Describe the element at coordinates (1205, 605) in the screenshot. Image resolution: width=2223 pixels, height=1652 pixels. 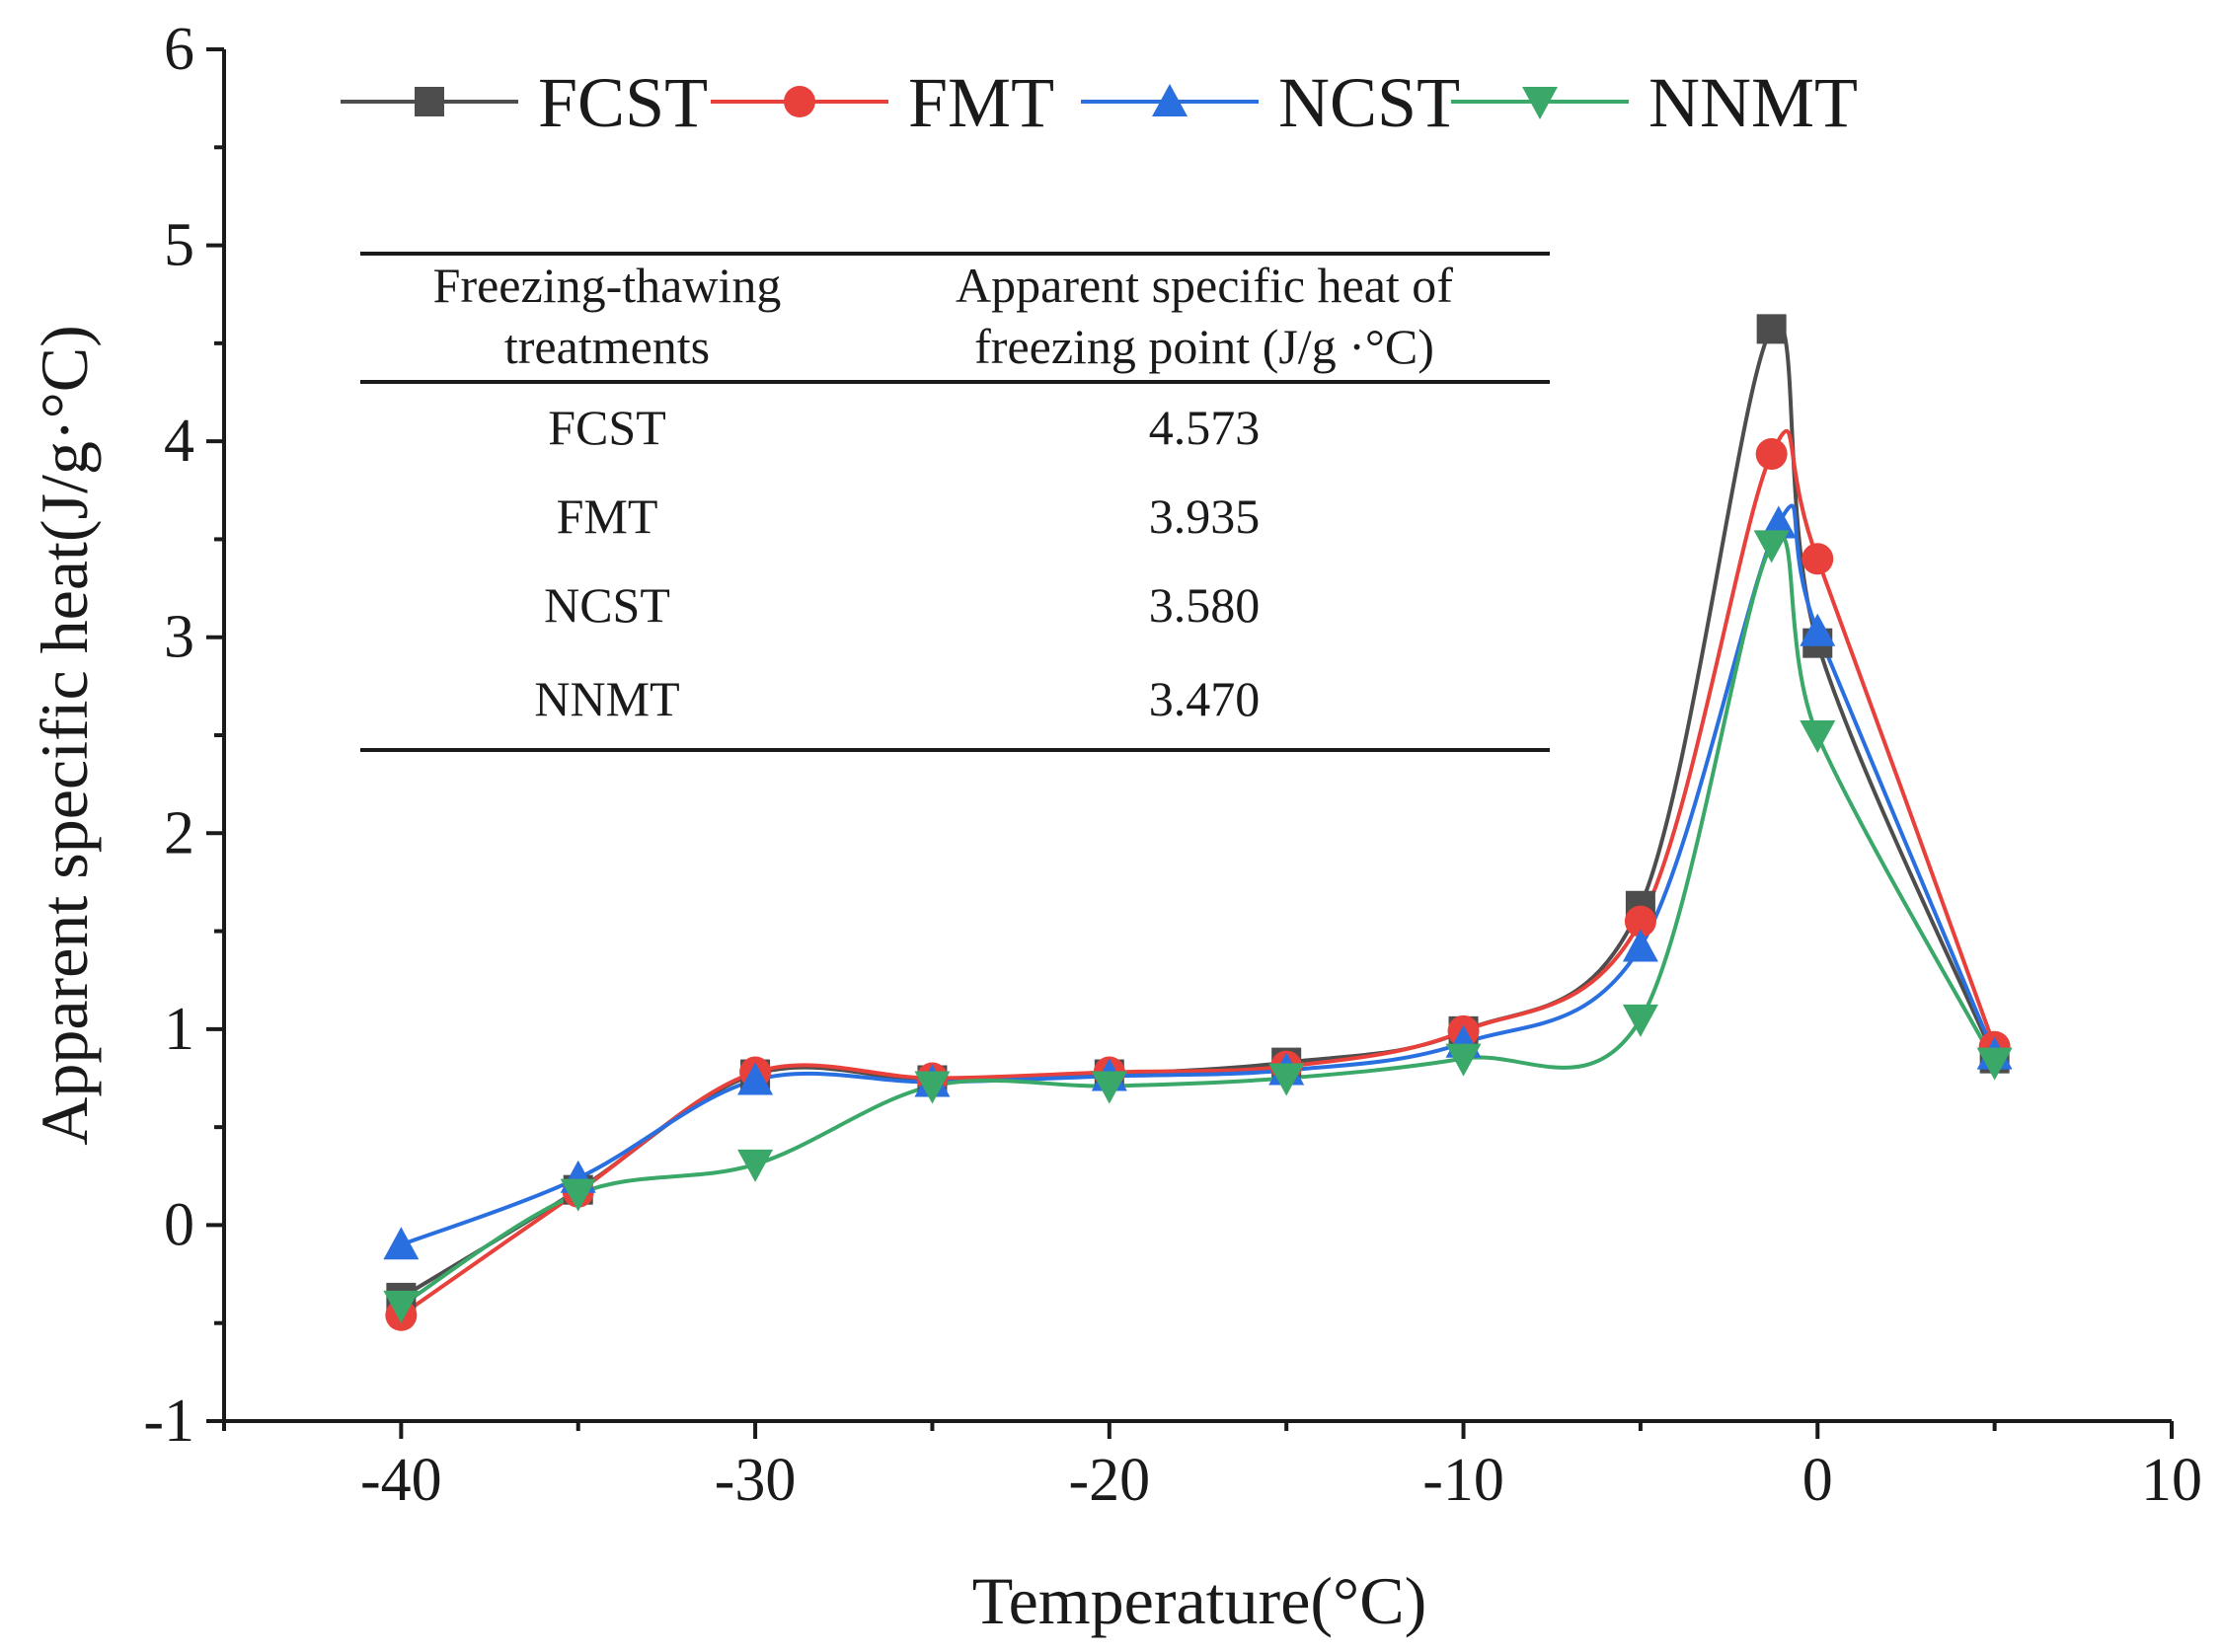
I see `table-cell-value: 3.580` at that location.